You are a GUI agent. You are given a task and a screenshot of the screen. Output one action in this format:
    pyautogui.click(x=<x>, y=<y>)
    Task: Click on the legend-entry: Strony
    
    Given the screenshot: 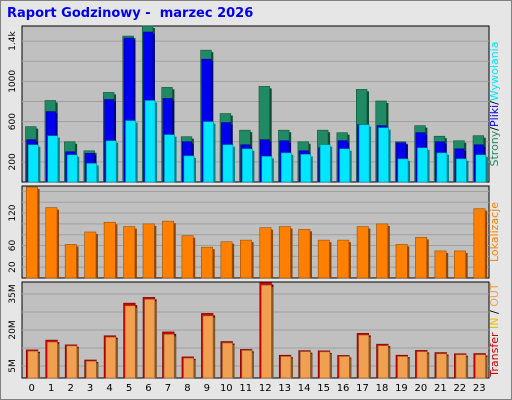 What is the action you would take?
    pyautogui.click(x=494, y=148)
    